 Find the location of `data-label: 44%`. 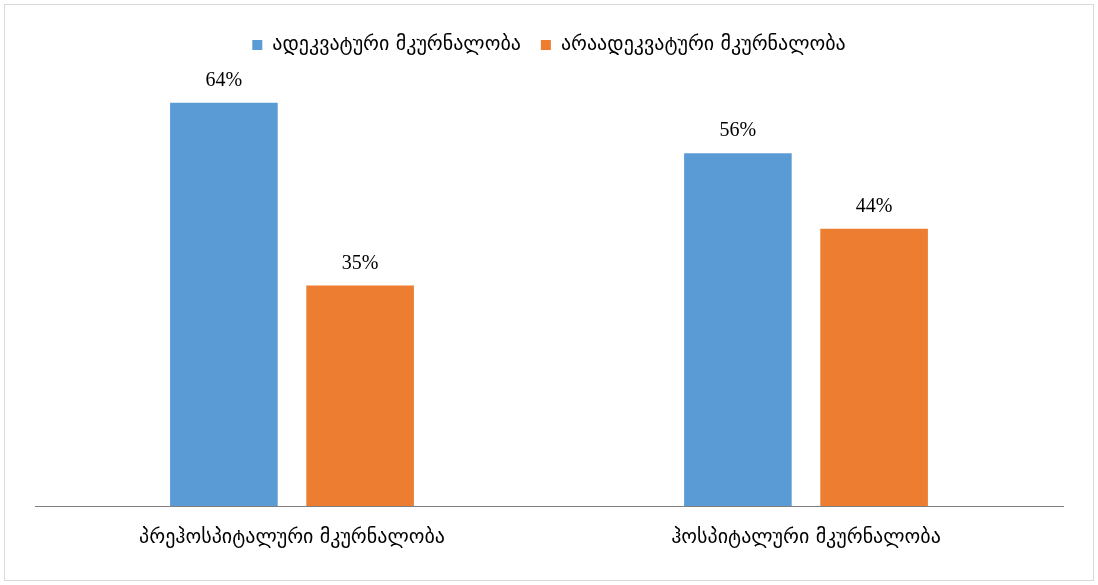

data-label: 44% is located at coordinates (874, 205).